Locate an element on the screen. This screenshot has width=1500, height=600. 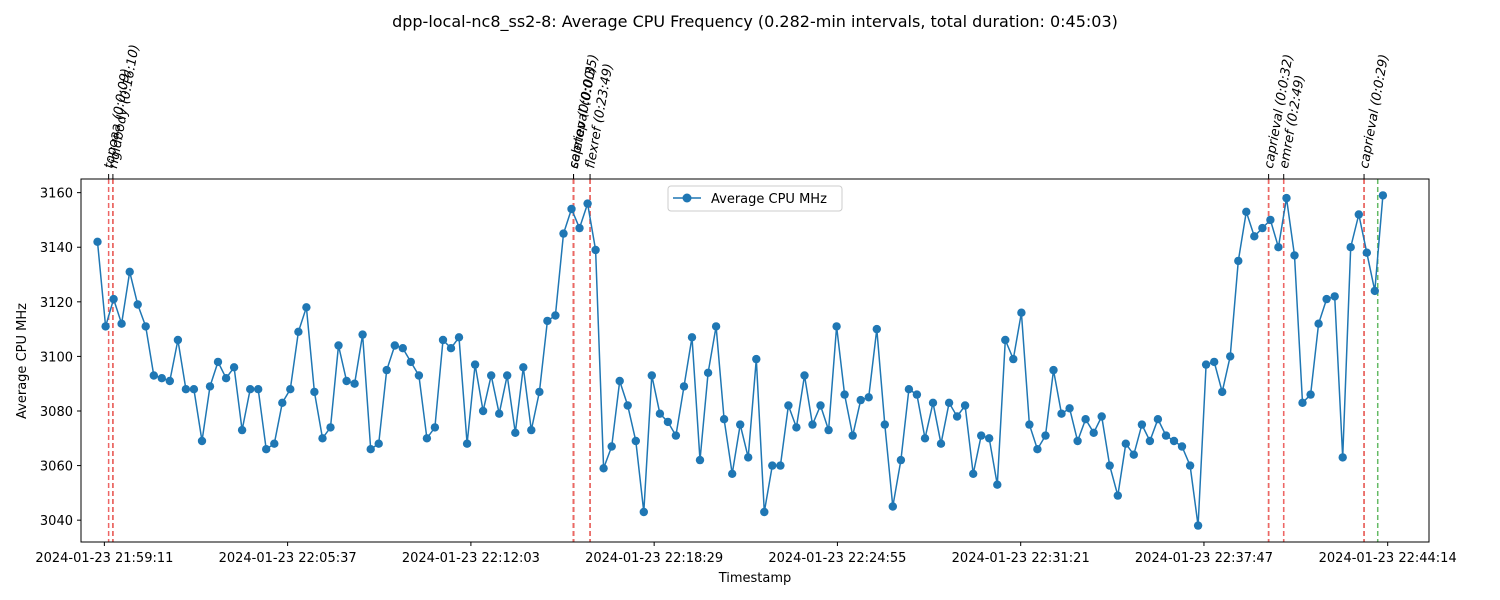
y-tick-label: 3160 is located at coordinates (56, 194).